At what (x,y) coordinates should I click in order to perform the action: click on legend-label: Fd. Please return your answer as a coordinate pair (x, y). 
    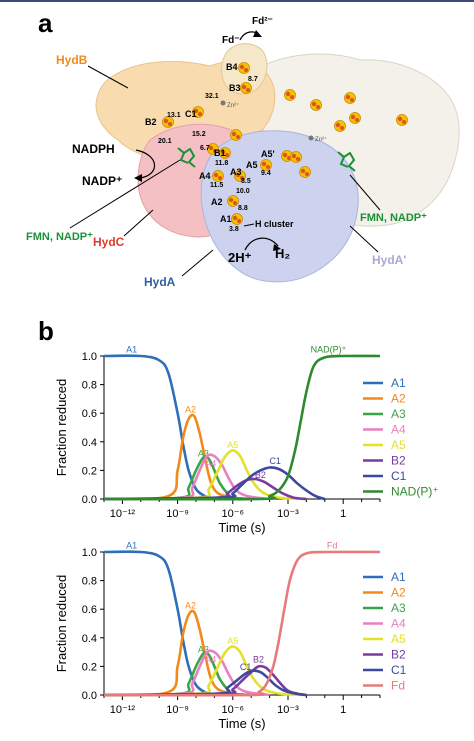
    Looking at the image, I should click on (398, 686).